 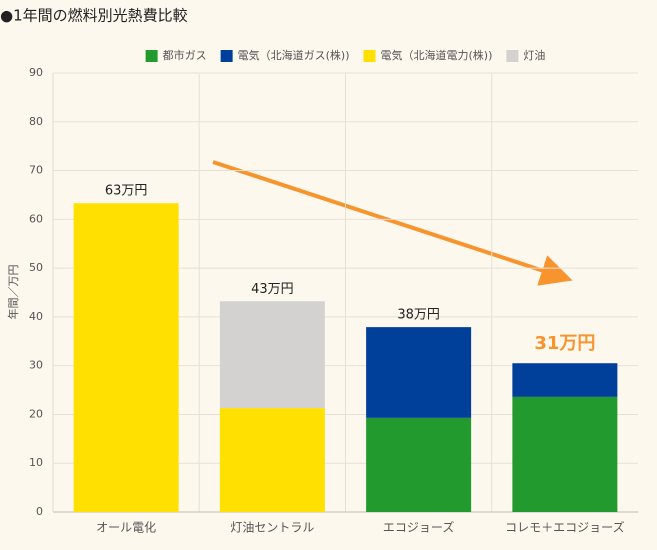 I want to click on y-tick-label: 50, so click(x=36, y=267).